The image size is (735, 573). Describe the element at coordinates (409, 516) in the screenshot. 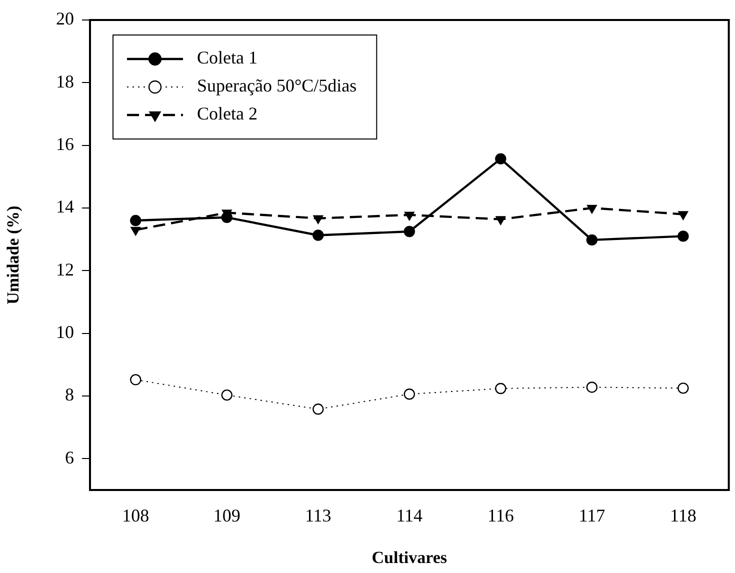

I see `x-tick-label: 114` at that location.